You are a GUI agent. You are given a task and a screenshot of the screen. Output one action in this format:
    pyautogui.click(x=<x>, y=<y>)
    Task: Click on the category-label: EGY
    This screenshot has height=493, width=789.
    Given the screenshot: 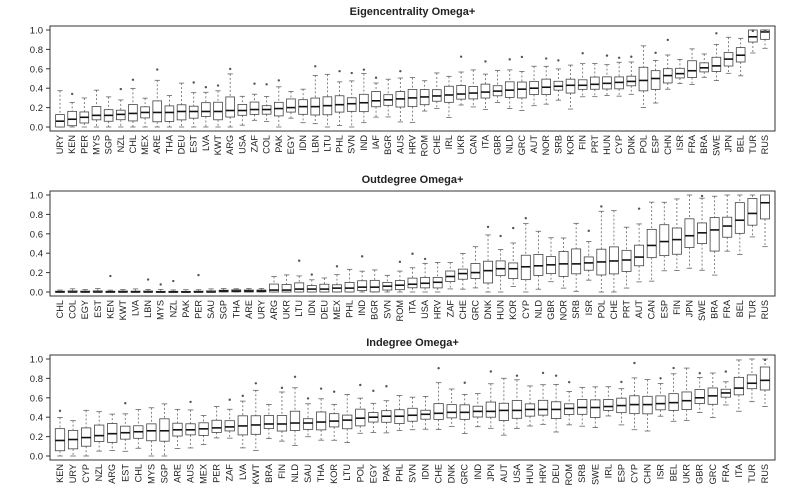 What is the action you would take?
    pyautogui.click(x=291, y=144)
    